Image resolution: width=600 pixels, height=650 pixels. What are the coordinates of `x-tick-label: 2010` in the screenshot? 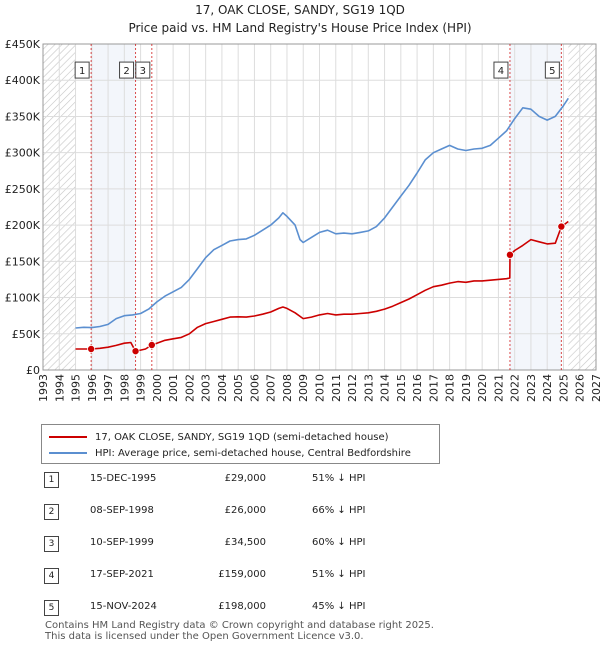 It's located at (320, 388).